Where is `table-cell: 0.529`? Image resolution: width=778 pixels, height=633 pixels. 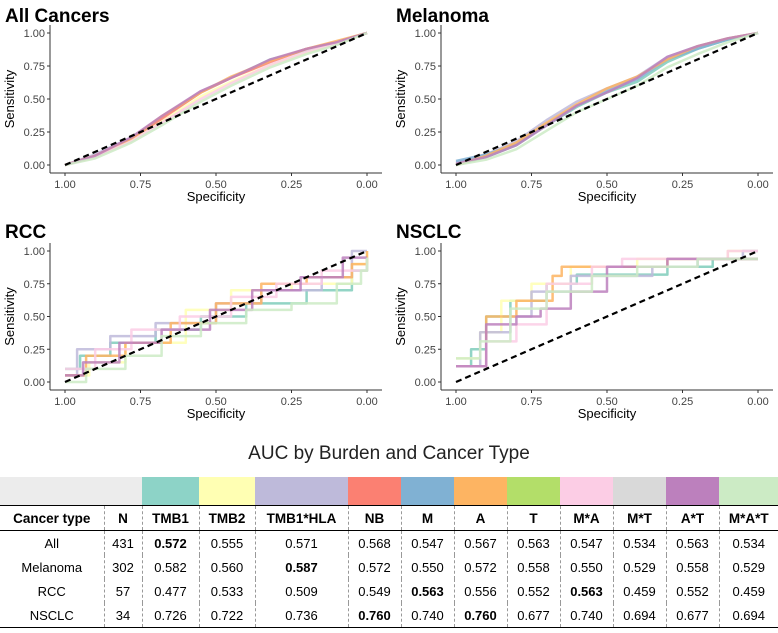
table-cell: 0.529 is located at coordinates (748, 567).